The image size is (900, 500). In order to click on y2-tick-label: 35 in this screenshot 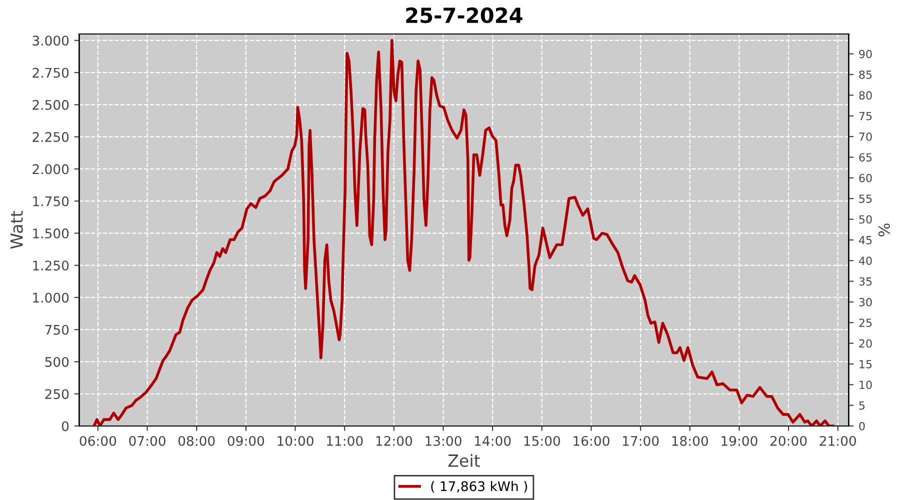, I will do `click(865, 281)`.